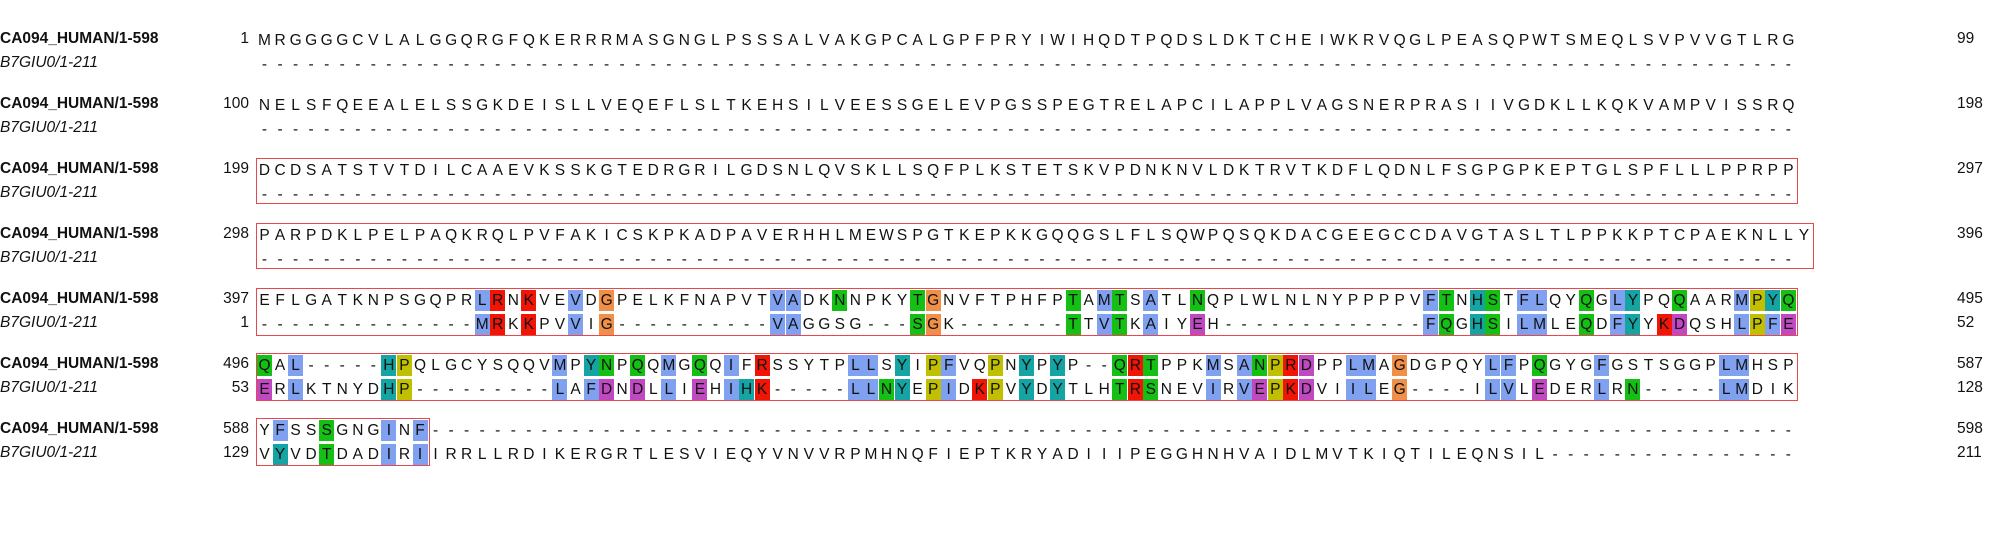 The height and width of the screenshot is (551, 2001). I want to click on residue: F, so click(1617, 324).